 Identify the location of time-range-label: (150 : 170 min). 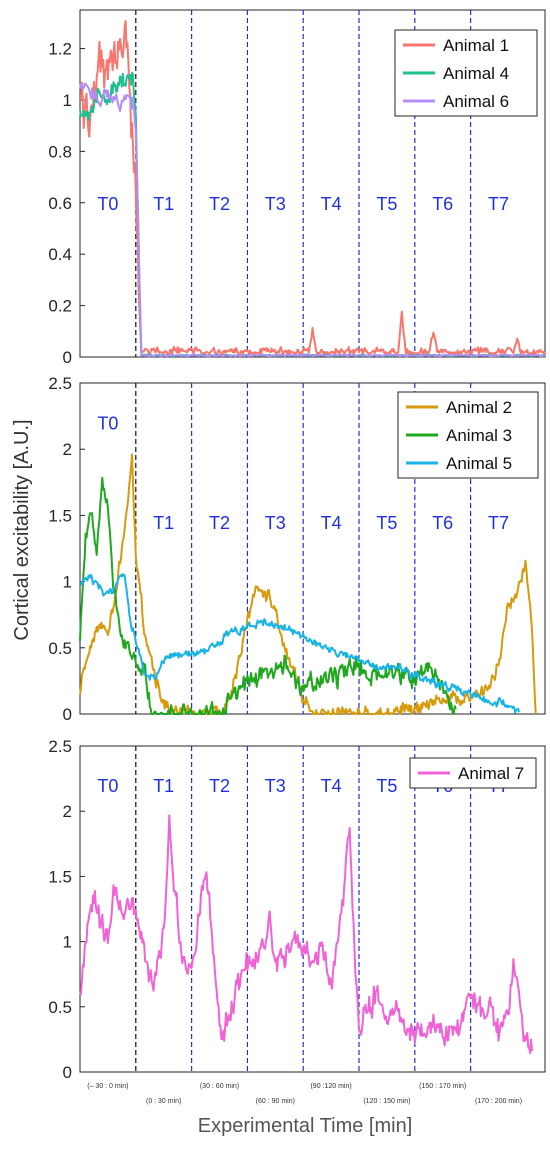
(442, 1086).